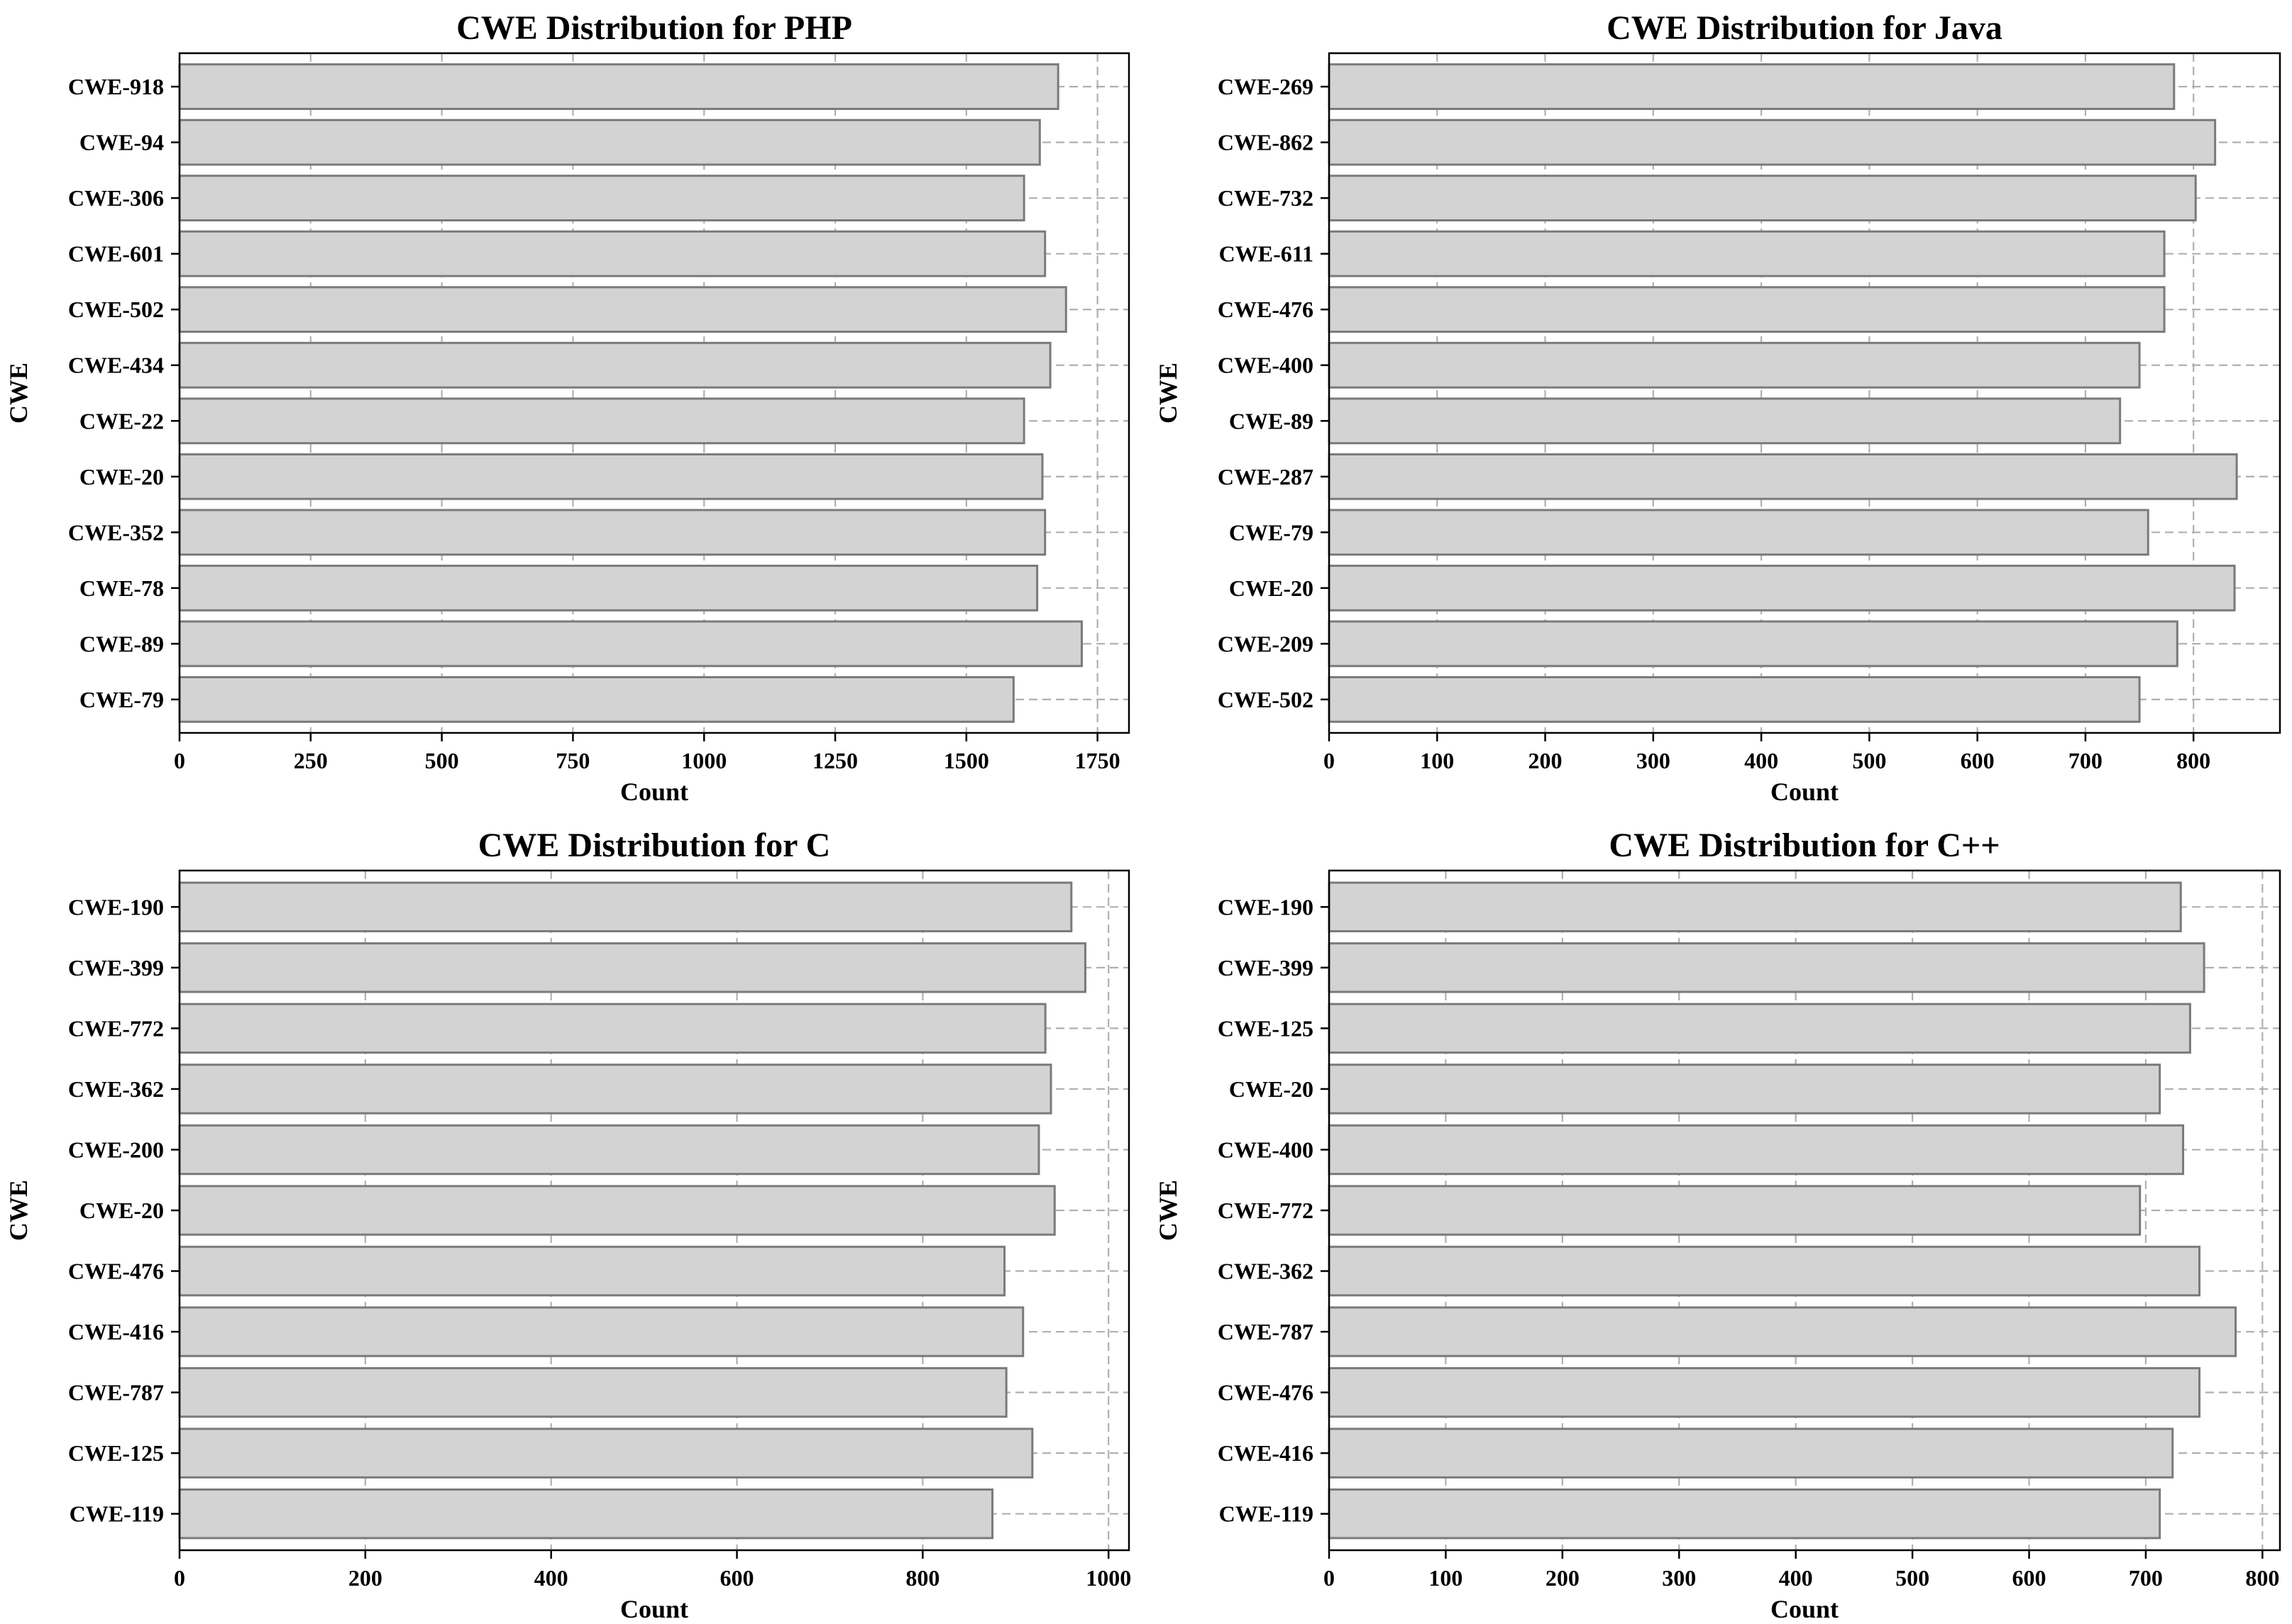  What do you see at coordinates (704, 761) in the screenshot?
I see `x-tick-label: 1000` at bounding box center [704, 761].